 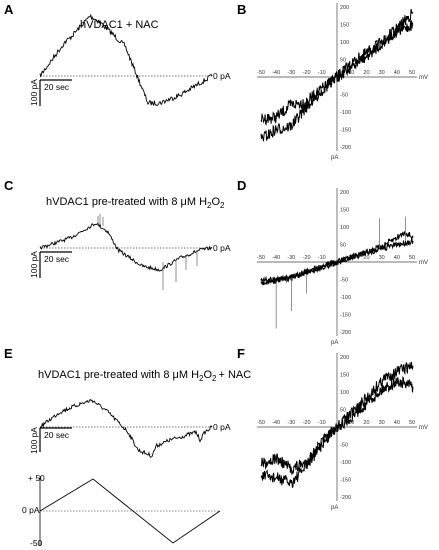 What do you see at coordinates (57, 259) in the screenshot?
I see `panel-c-scale-x: 20 sec` at bounding box center [57, 259].